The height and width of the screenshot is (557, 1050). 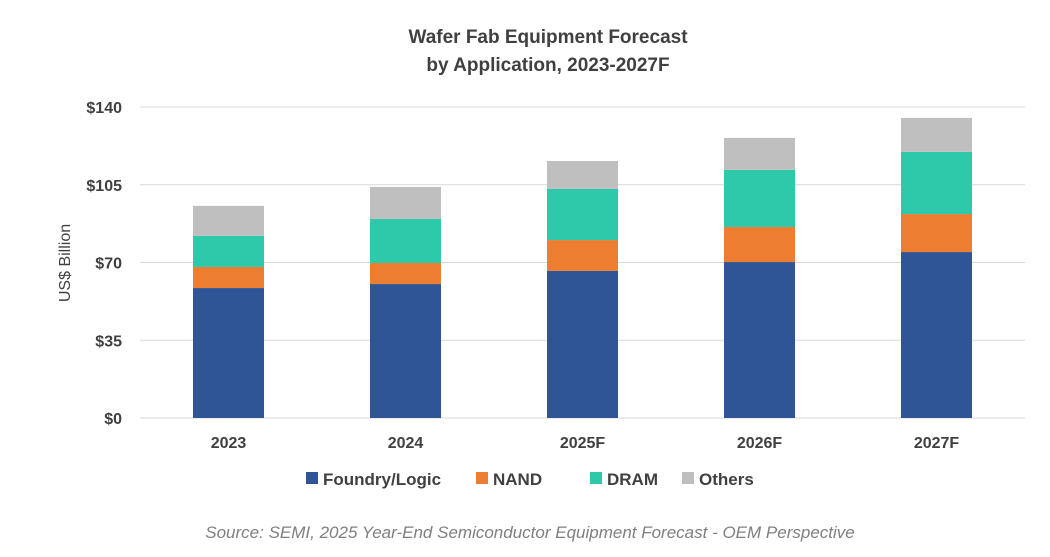 I want to click on bar-segment-others-2023, so click(x=228, y=220).